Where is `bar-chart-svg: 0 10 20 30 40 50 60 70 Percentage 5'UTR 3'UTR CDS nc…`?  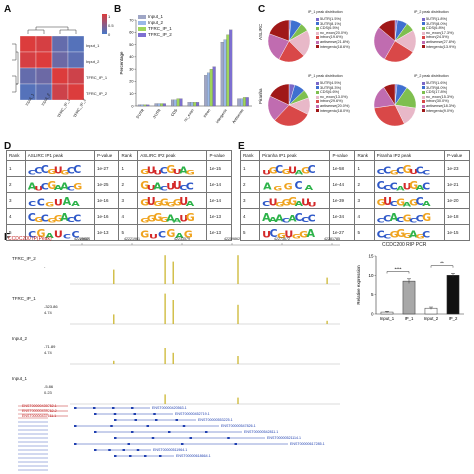 bar-chart-svg: 0 10 20 30 40 50 60 70 Percentage 5'UTR 3'UTR CDS nc… is located at coordinates (185, 71).